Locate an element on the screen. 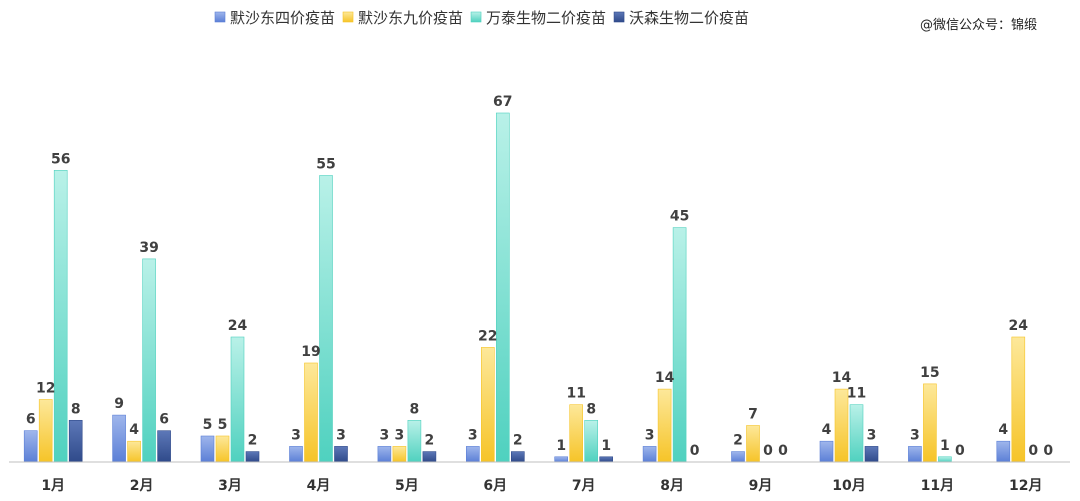 Image resolution: width=1080 pixels, height=501 pixels. x-tick-label: 10月 is located at coordinates (848, 486).